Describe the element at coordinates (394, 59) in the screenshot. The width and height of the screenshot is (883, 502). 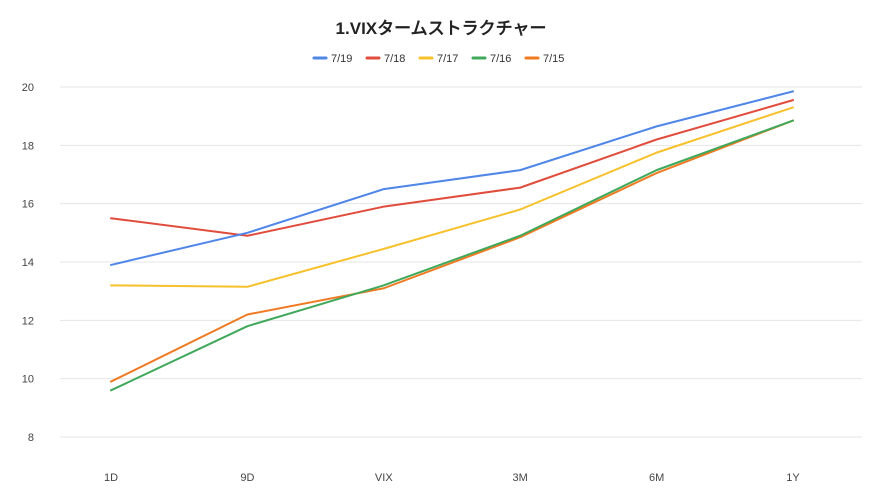
I see `legend-label: 7/18` at that location.